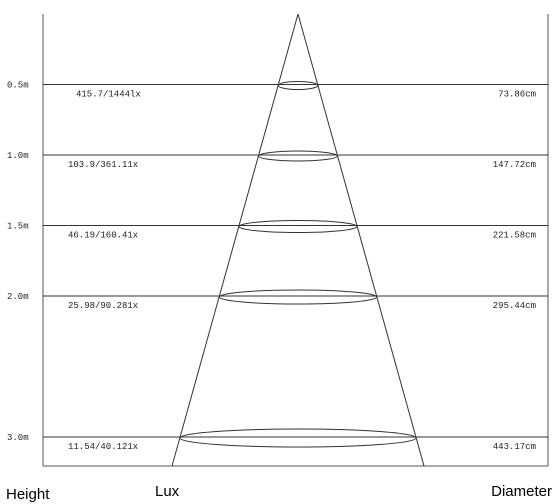 The image size is (557, 504). Describe the element at coordinates (103, 236) in the screenshot. I see `lux-label: 46.19/160.41x` at that location.